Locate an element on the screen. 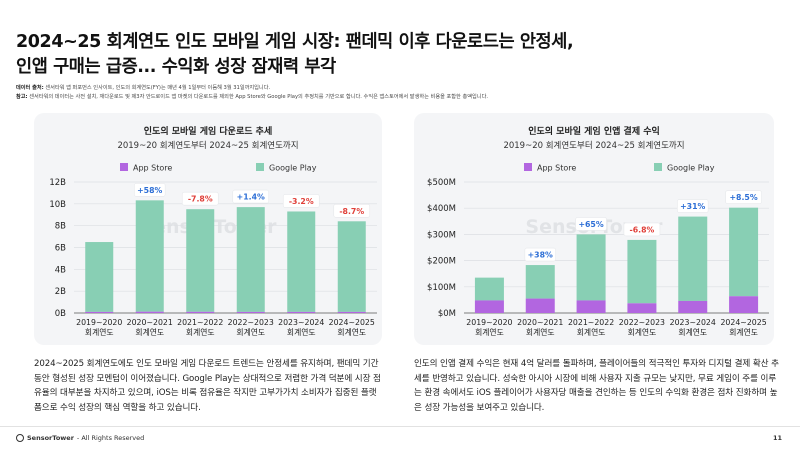 This screenshot has width=800, height=449. growth-badge-label: +8.5% is located at coordinates (743, 197).